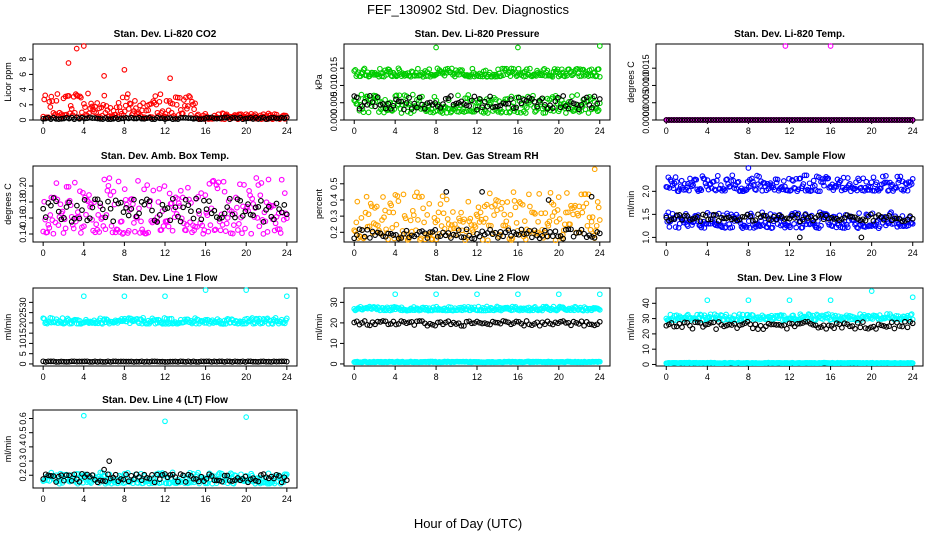 This screenshot has height=540, width=936. Describe the element at coordinates (124, 499) in the screenshot. I see `x-tick-label: 8` at that location.